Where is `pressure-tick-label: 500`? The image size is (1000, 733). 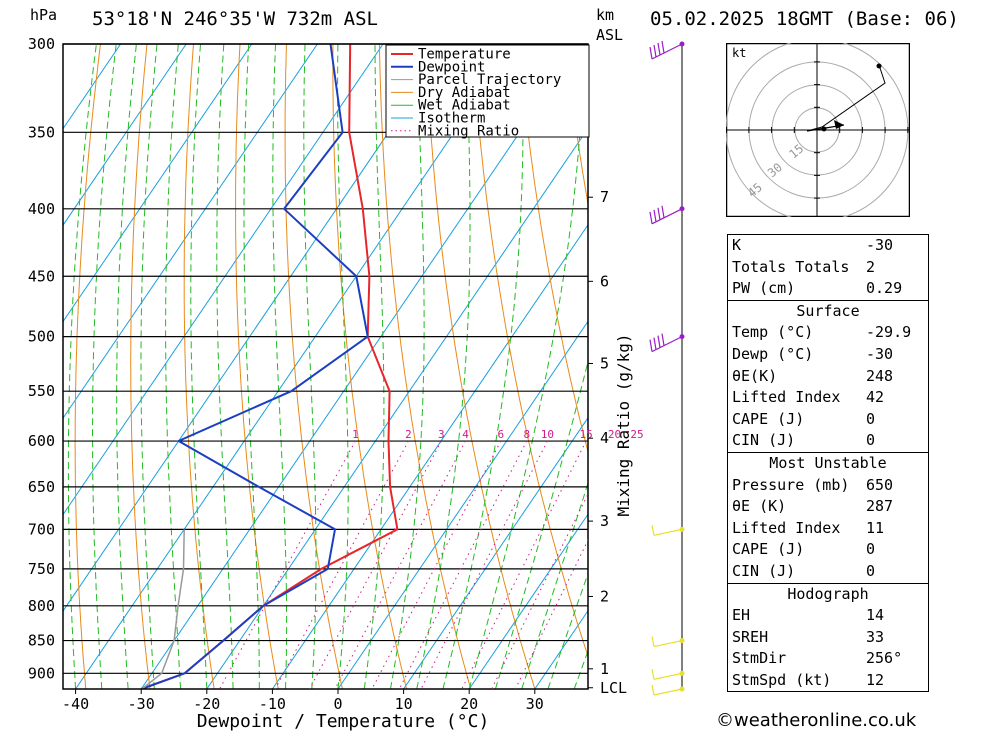
pressure-tick-label: 500 is located at coordinates (41, 337).